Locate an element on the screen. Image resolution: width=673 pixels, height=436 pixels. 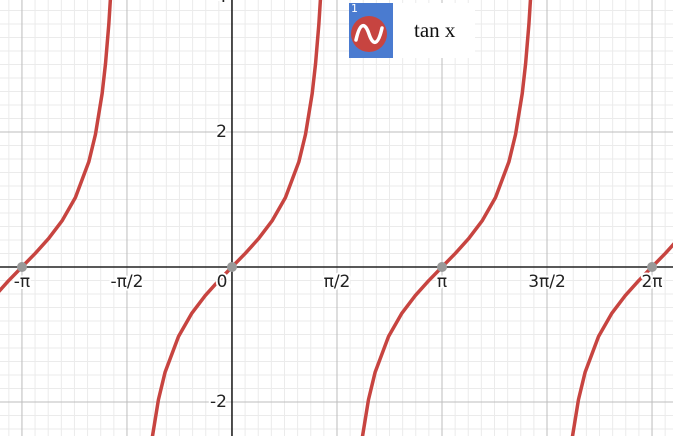
expression-card: 1 tan x is located at coordinates (412, 30).